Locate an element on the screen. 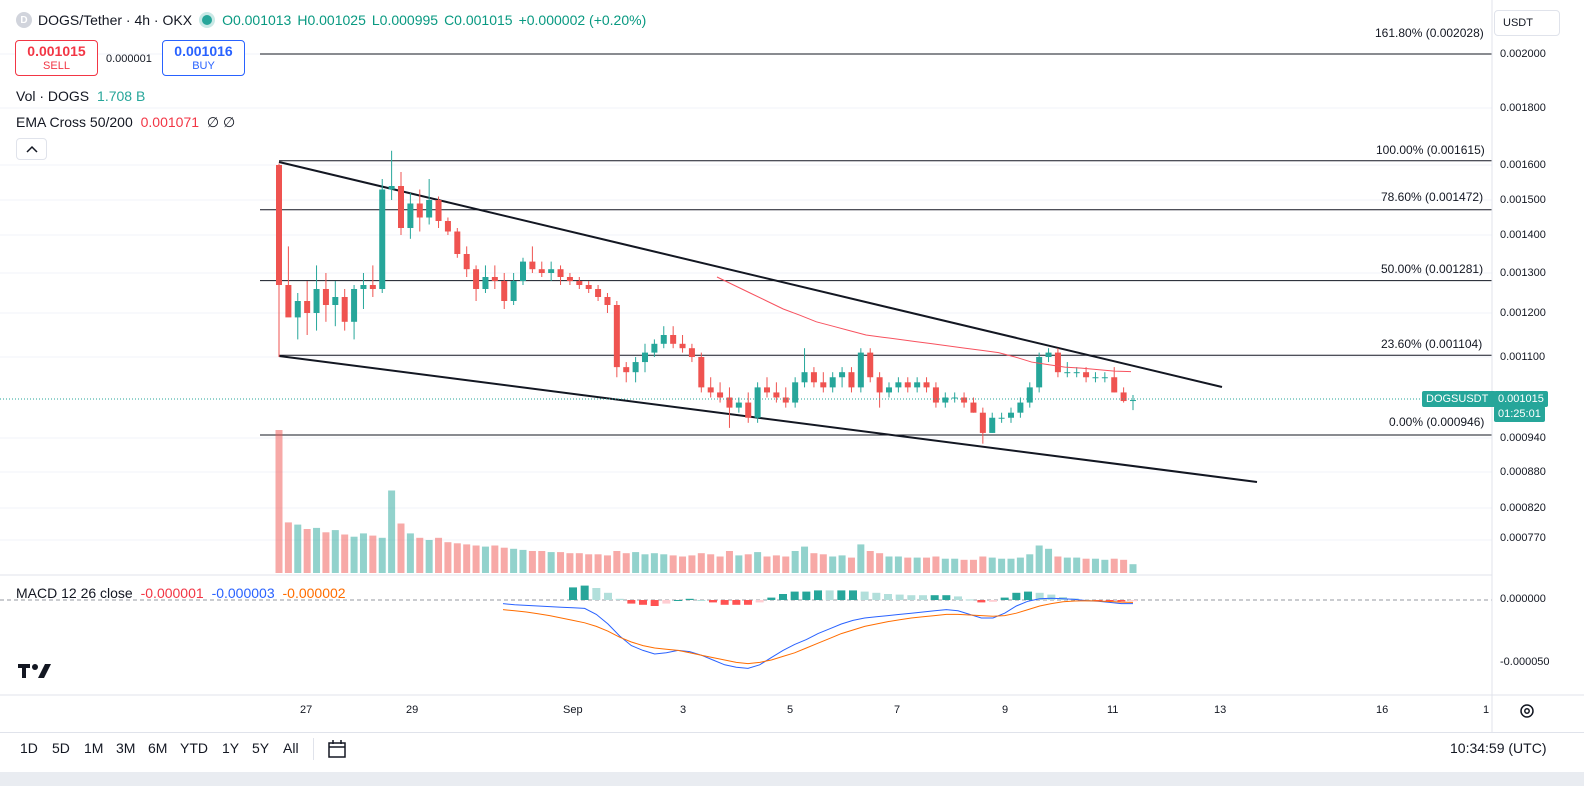 Image resolution: width=1584 pixels, height=786 pixels. clock-utc: 10:34:59 (UTC) is located at coordinates (1498, 748).